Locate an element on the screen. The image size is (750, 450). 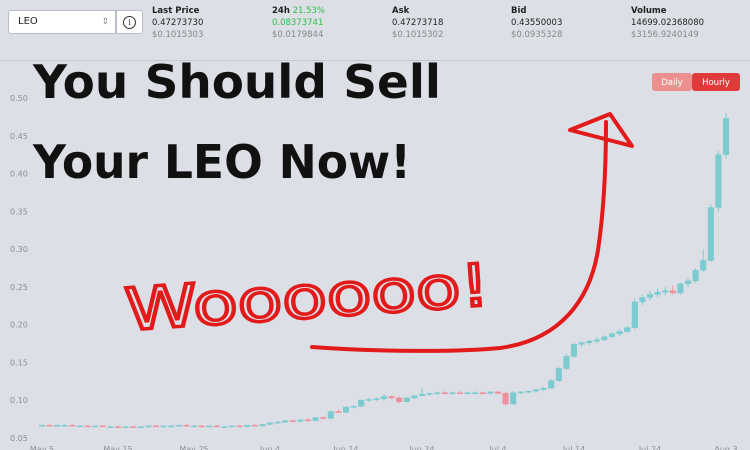
info-button: i is located at coordinates (129, 22).